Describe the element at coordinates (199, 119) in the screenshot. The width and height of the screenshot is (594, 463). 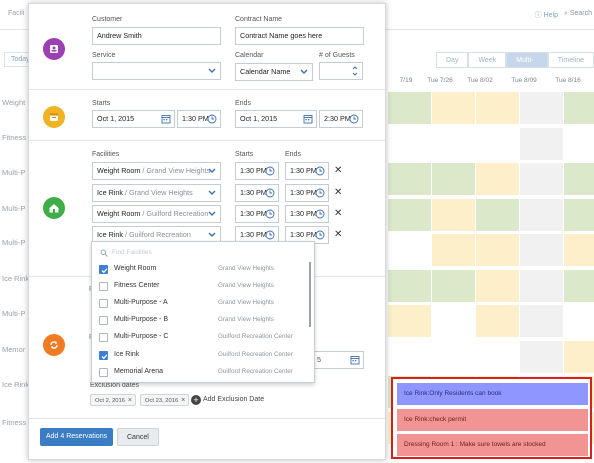
I see `start-time-field: 1:30 PM` at that location.